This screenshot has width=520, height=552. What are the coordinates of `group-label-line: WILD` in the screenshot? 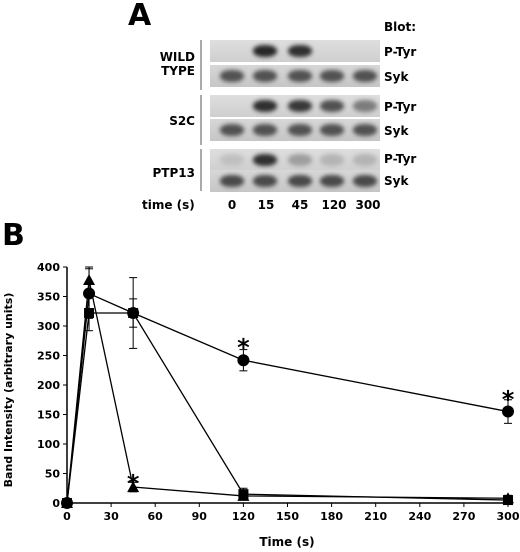 It's located at (177, 57).